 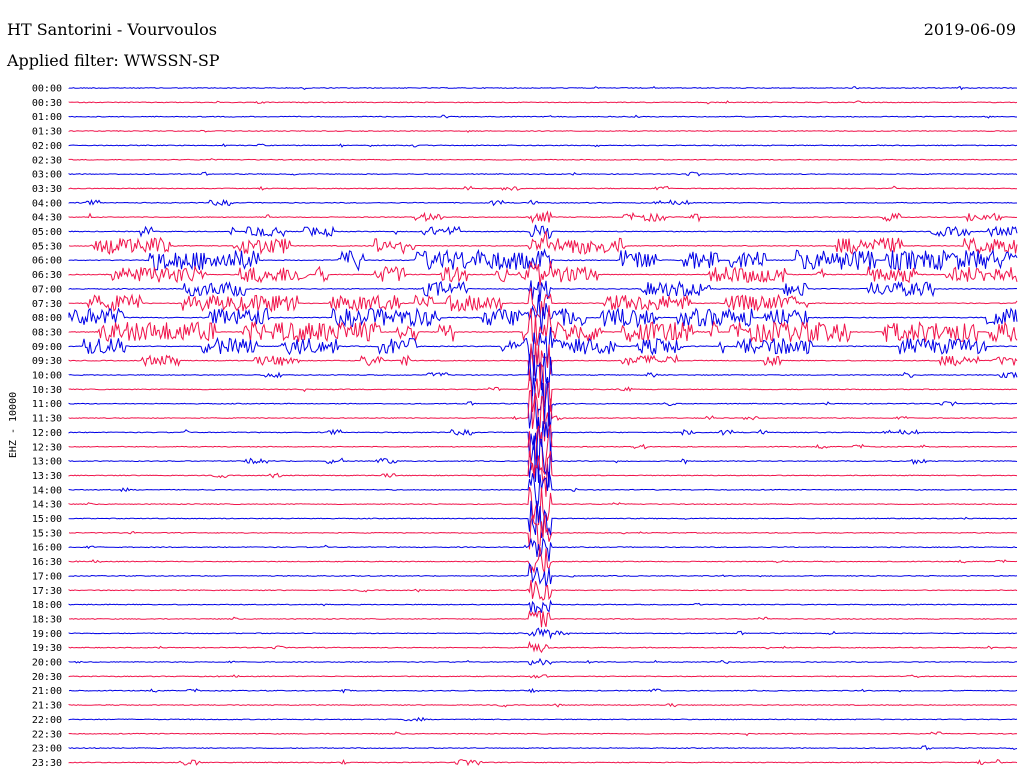 What do you see at coordinates (47, 619) in the screenshot?
I see `tick-label: 18:30` at bounding box center [47, 619].